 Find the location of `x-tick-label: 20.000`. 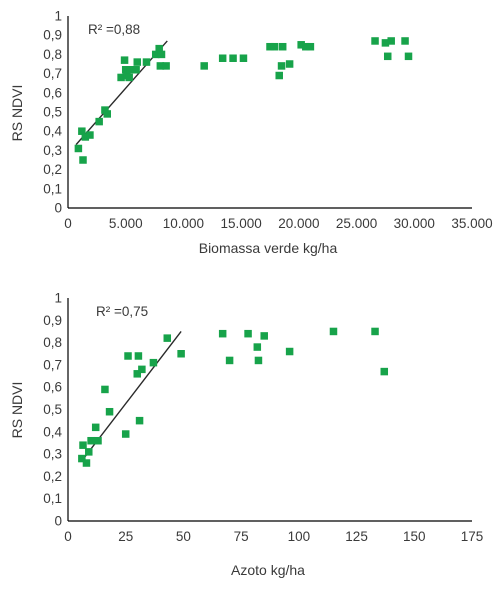

x-tick-label: 20.000 is located at coordinates (298, 223).